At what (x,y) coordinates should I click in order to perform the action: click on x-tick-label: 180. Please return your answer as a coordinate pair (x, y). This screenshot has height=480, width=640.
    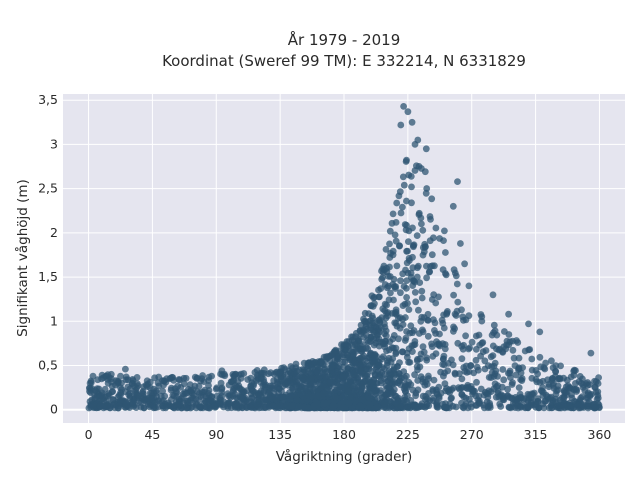
    Looking at the image, I should click on (344, 434).